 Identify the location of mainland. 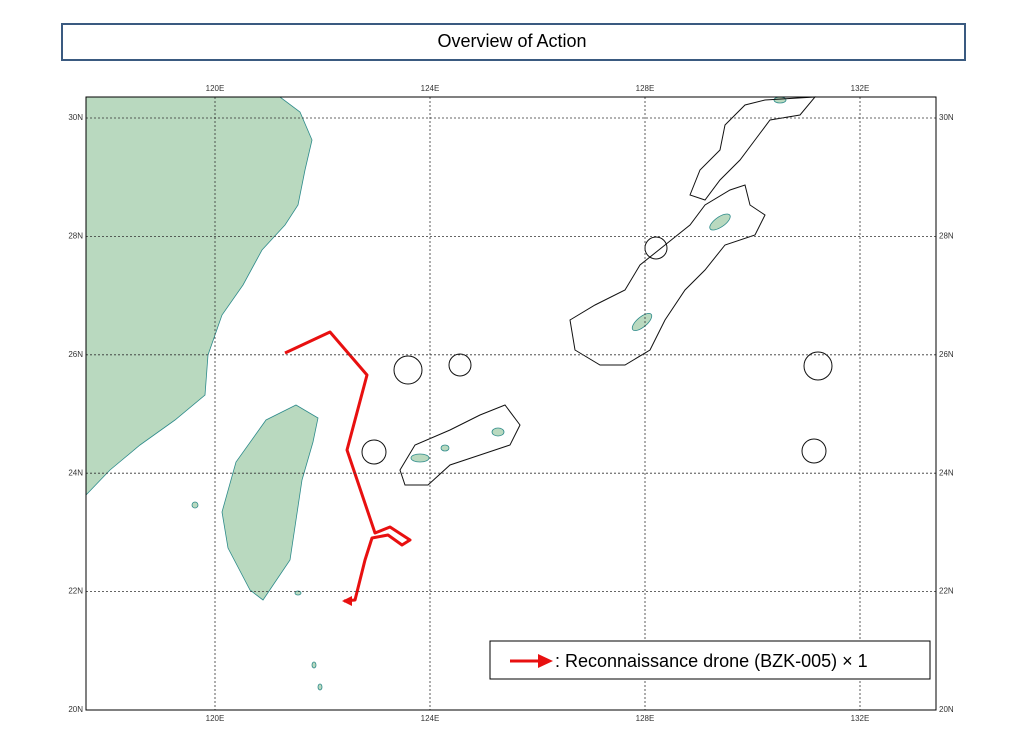
(199, 296).